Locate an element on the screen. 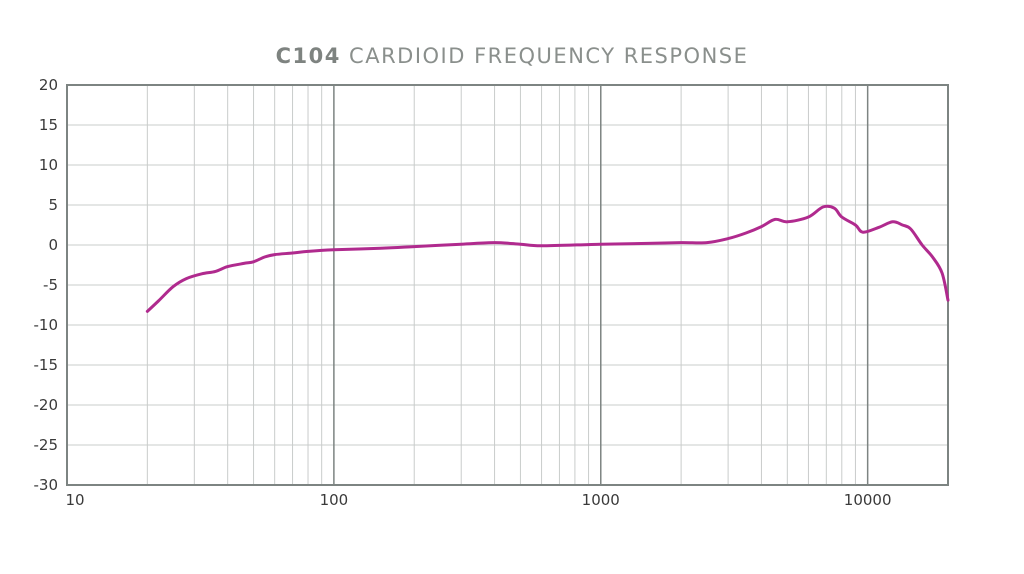 Image resolution: width=1024 pixels, height=574 pixels. y-tick-label: 0 is located at coordinates (53, 245).